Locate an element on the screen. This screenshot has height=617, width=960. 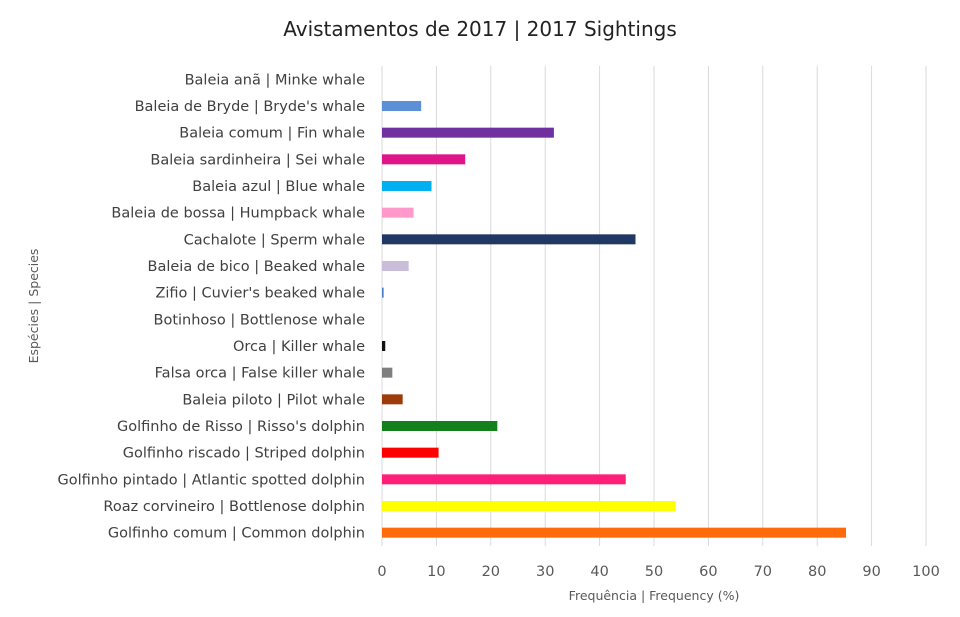
category-label: Baleia piloto | Pilot whale is located at coordinates (273, 400).